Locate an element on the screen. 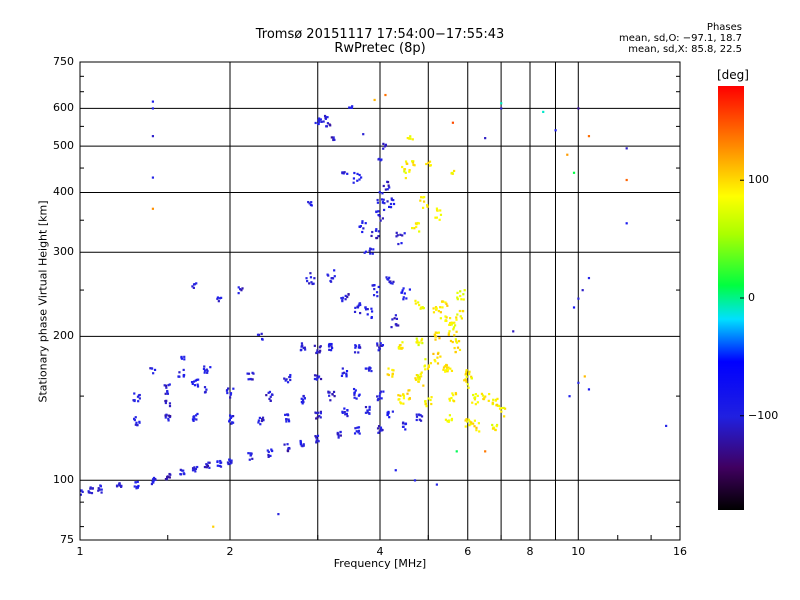  x-tick-label: 4 is located at coordinates (380, 551).